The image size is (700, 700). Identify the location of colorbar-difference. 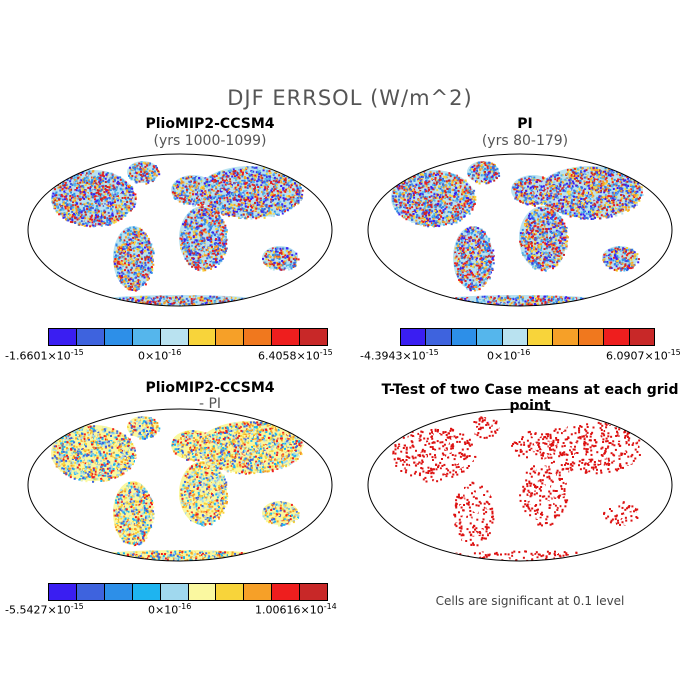
(188, 592).